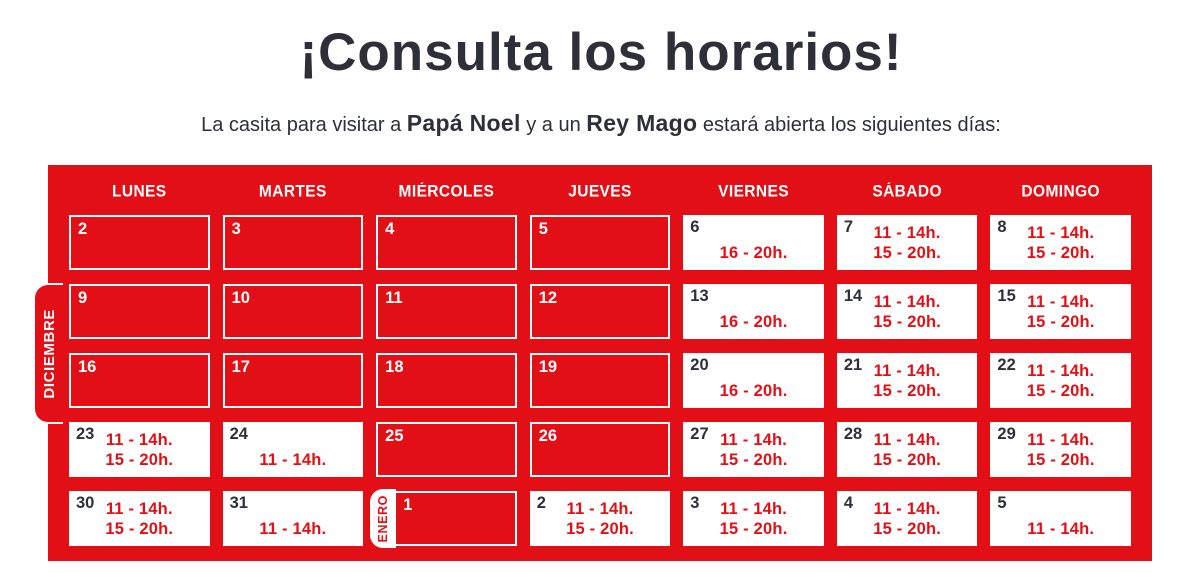 This screenshot has width=1202, height=573. Describe the element at coordinates (238, 434) in the screenshot. I see `day-number: 24` at that location.